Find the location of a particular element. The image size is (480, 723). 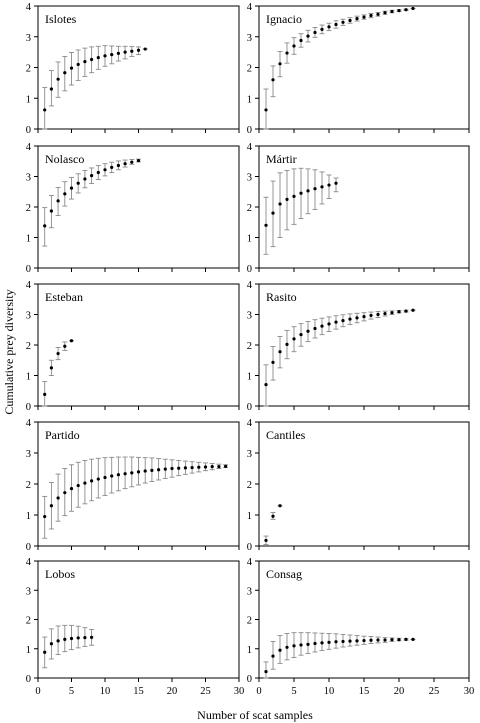

panel-title: Esteban is located at coordinates (64, 297).